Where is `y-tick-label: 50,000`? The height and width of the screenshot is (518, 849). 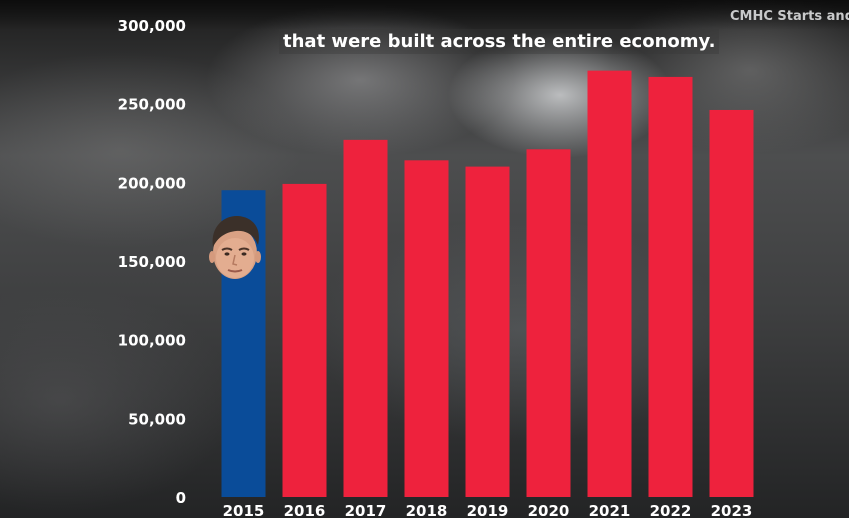
y-tick-label: 50,000 is located at coordinates (157, 419).